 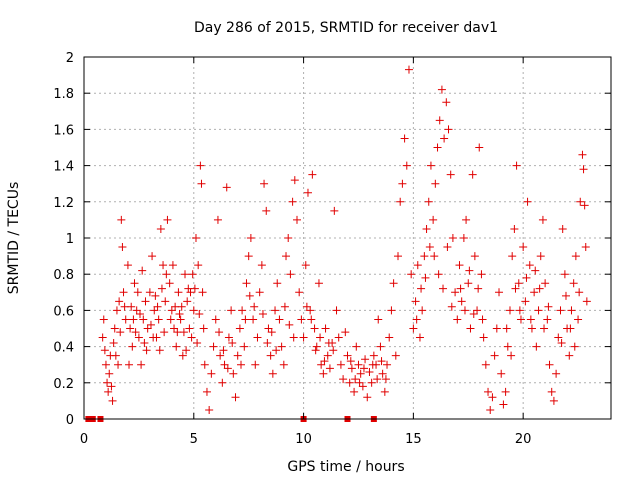 I want to click on x-axis-title: GPS time / hours, so click(x=345, y=467).